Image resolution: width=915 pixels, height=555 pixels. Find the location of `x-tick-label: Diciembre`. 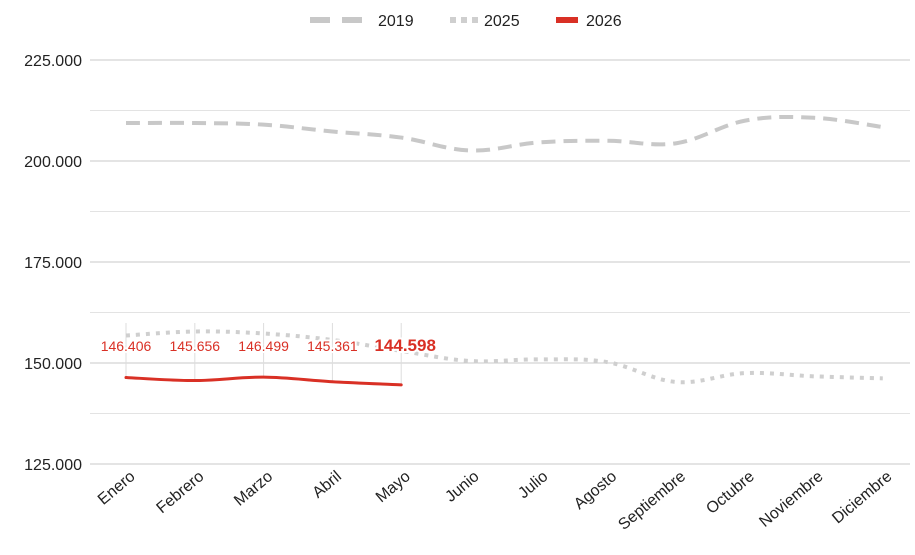

x-tick-label: Diciembre is located at coordinates (862, 497).